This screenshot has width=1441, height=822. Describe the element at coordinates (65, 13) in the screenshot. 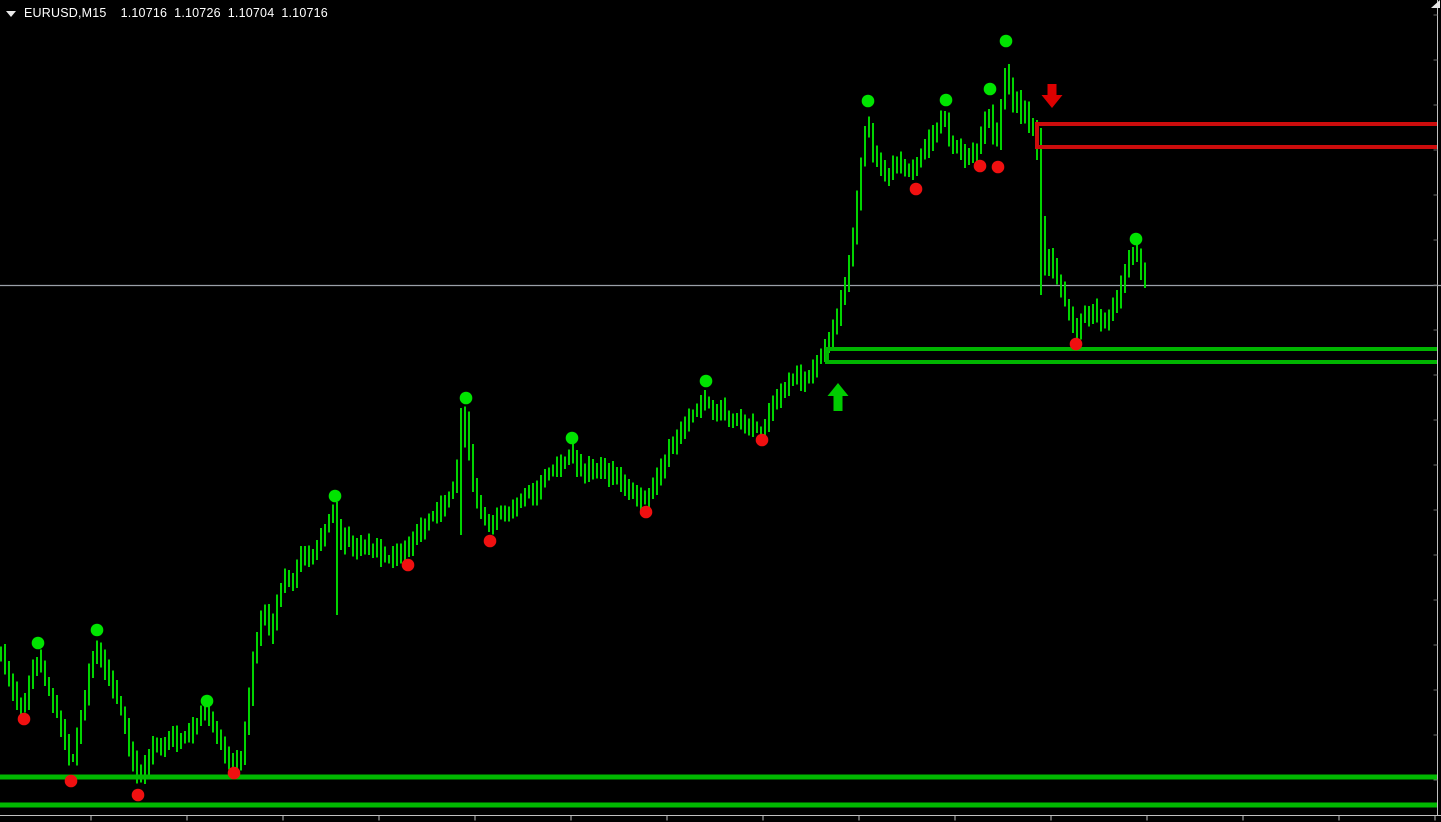

I see `symbol-timeframe-label: EURUSD,M15` at that location.